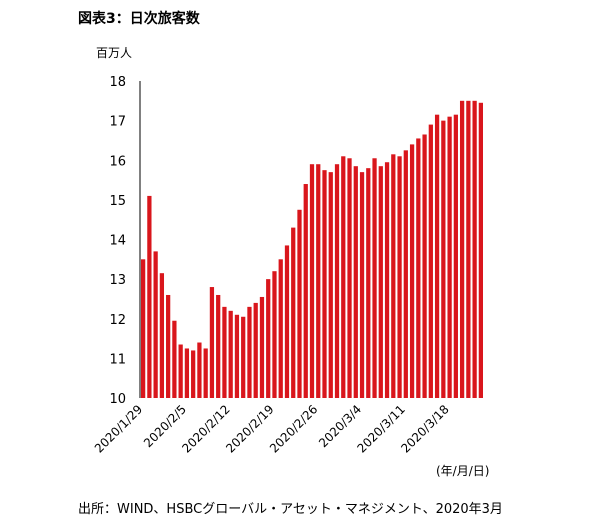 The image size is (600, 529). I want to click on y-tick-label: 10, so click(117, 399).